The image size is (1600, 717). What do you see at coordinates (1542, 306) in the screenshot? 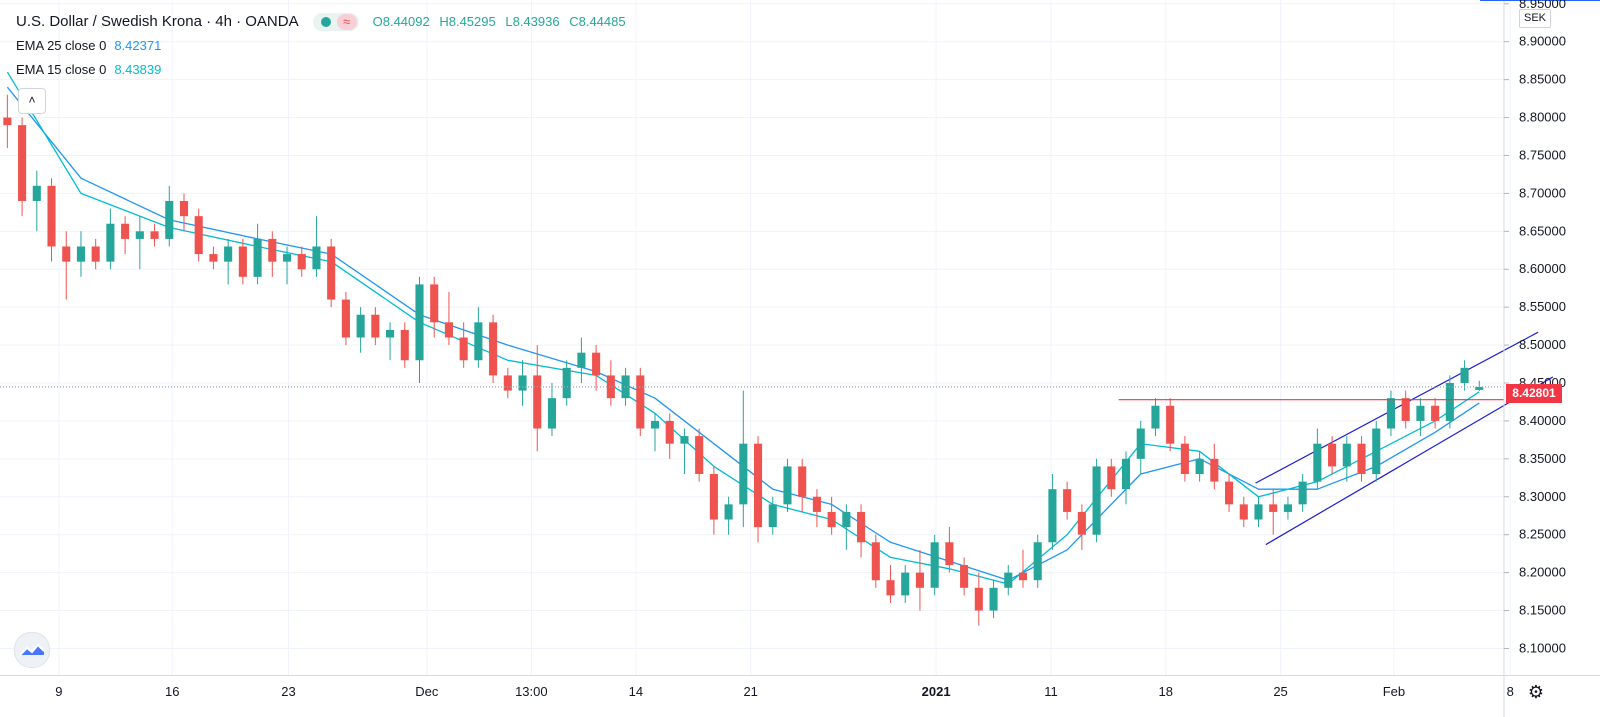
I see `price-tick-label: 8.55000` at bounding box center [1542, 306].